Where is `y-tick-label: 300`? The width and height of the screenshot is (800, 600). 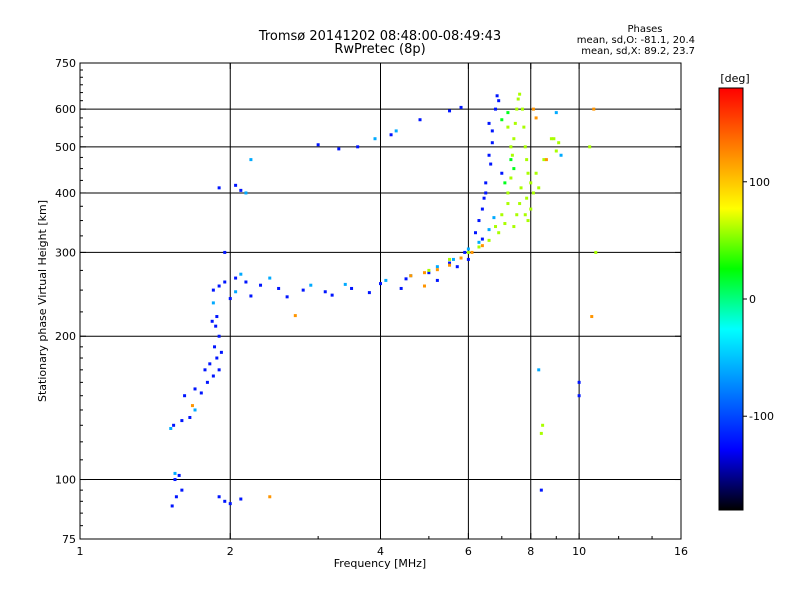 y-tick-label: 300 is located at coordinates (65, 252).